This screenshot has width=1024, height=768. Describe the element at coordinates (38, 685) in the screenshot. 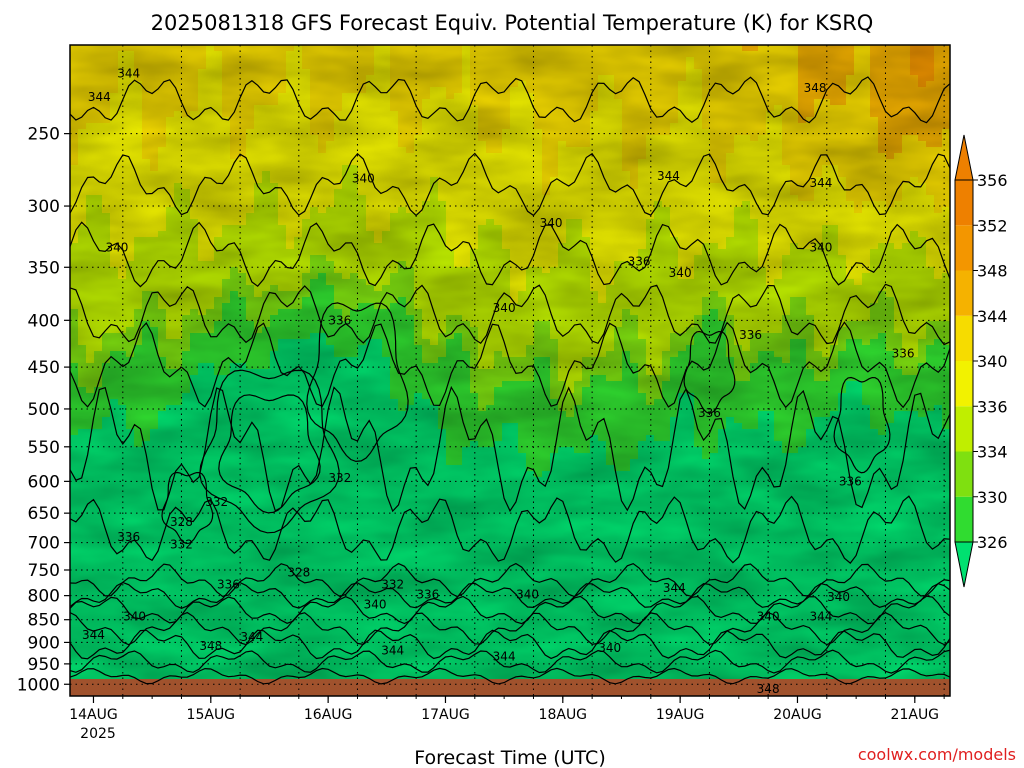

I see `y-tick-label: 1000` at that location.